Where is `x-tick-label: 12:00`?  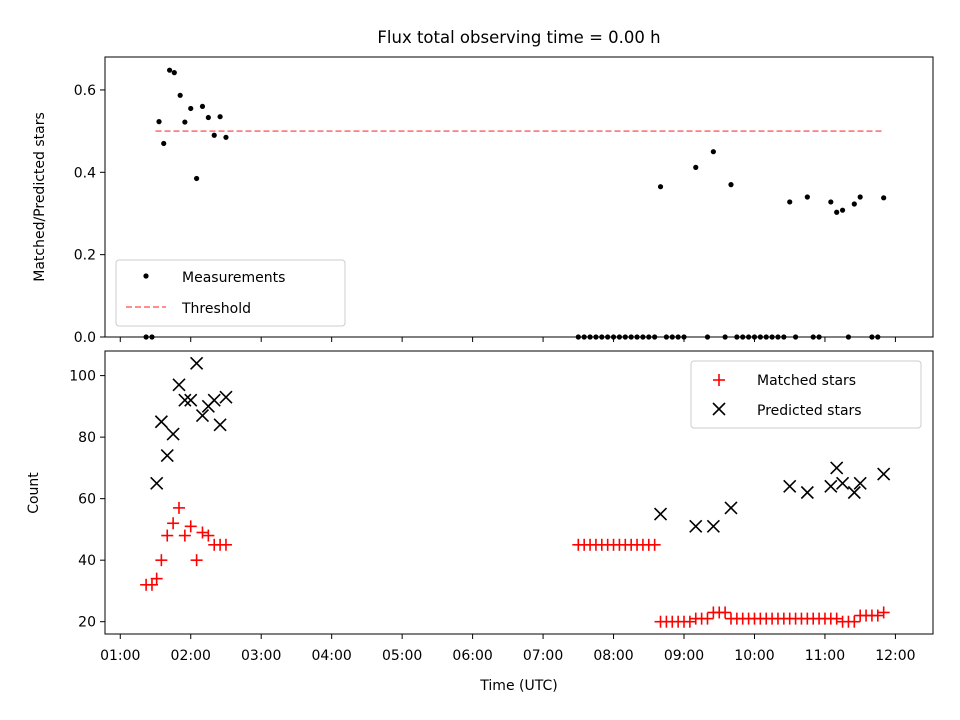 x-tick-label: 12:00 is located at coordinates (895, 656).